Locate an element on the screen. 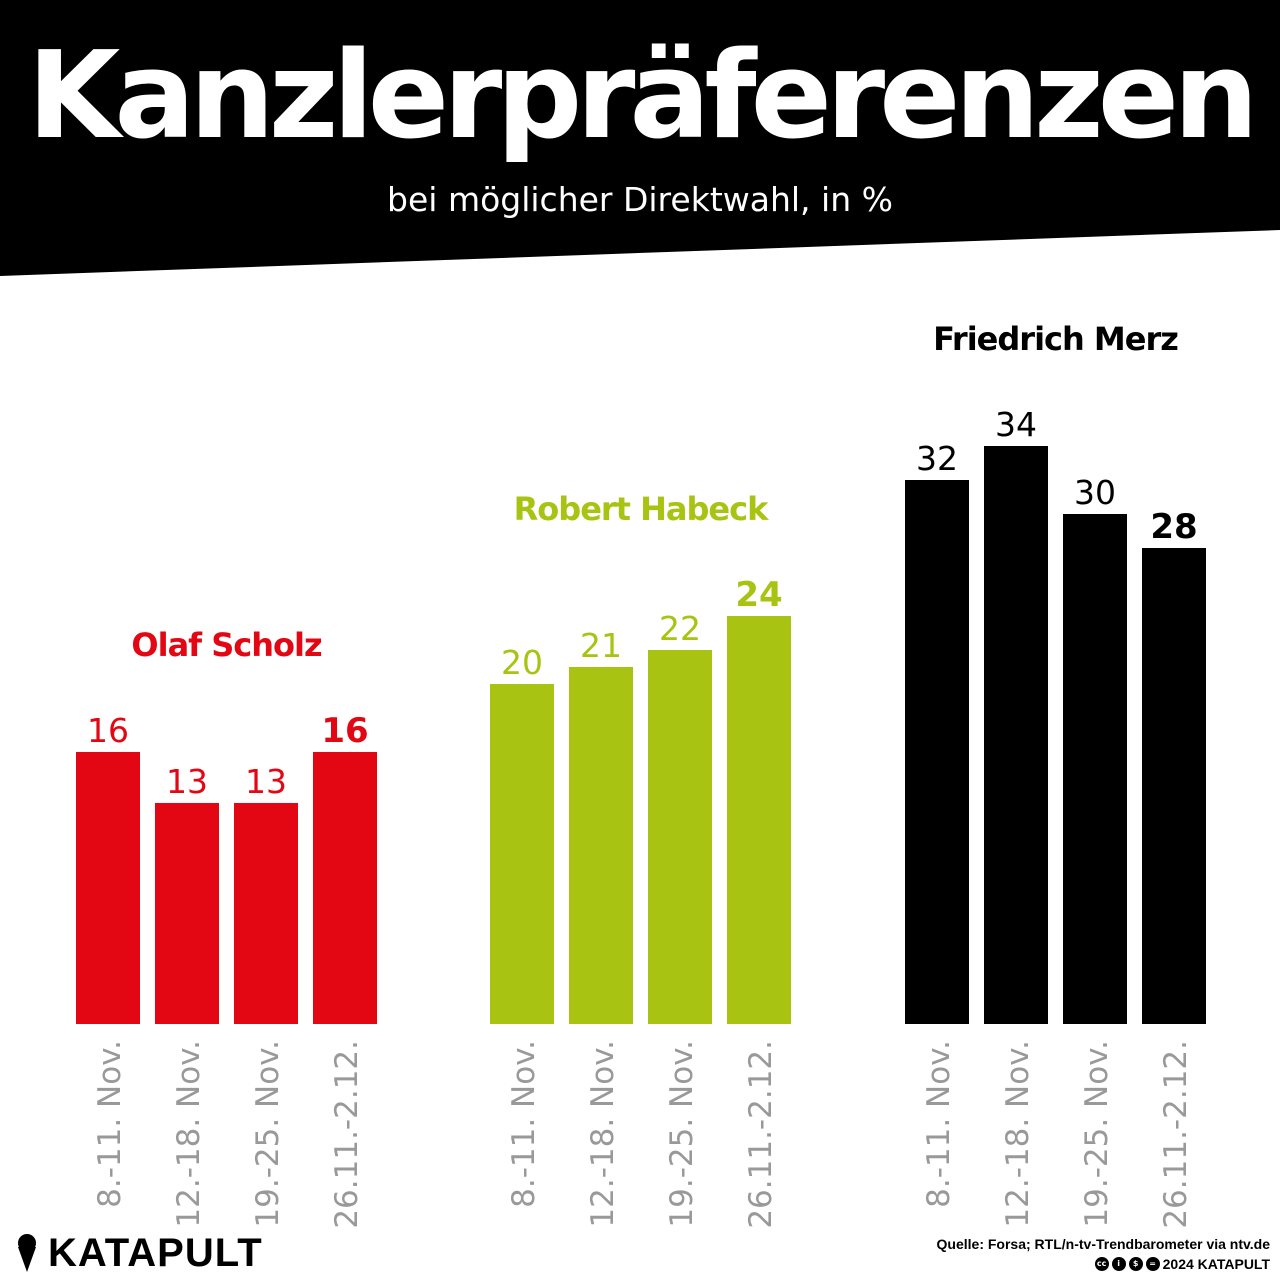 This screenshot has width=1280, height=1280. license-row: cc i $ = 2024 KATAPULT is located at coordinates (1103, 1264).